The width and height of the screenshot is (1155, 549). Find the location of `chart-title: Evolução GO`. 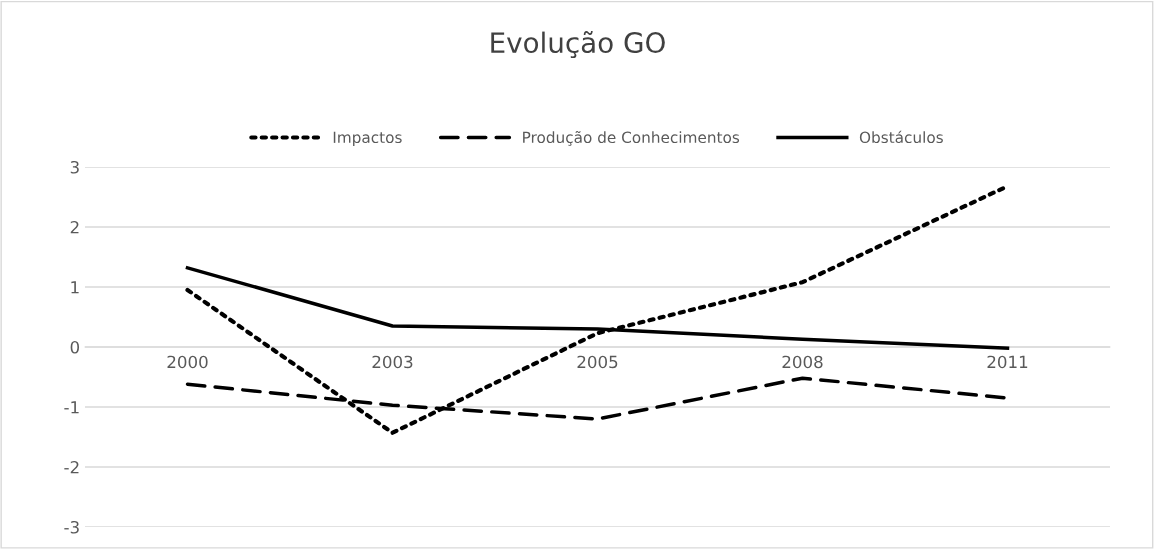

chart-title: Evolução GO is located at coordinates (578, 45).